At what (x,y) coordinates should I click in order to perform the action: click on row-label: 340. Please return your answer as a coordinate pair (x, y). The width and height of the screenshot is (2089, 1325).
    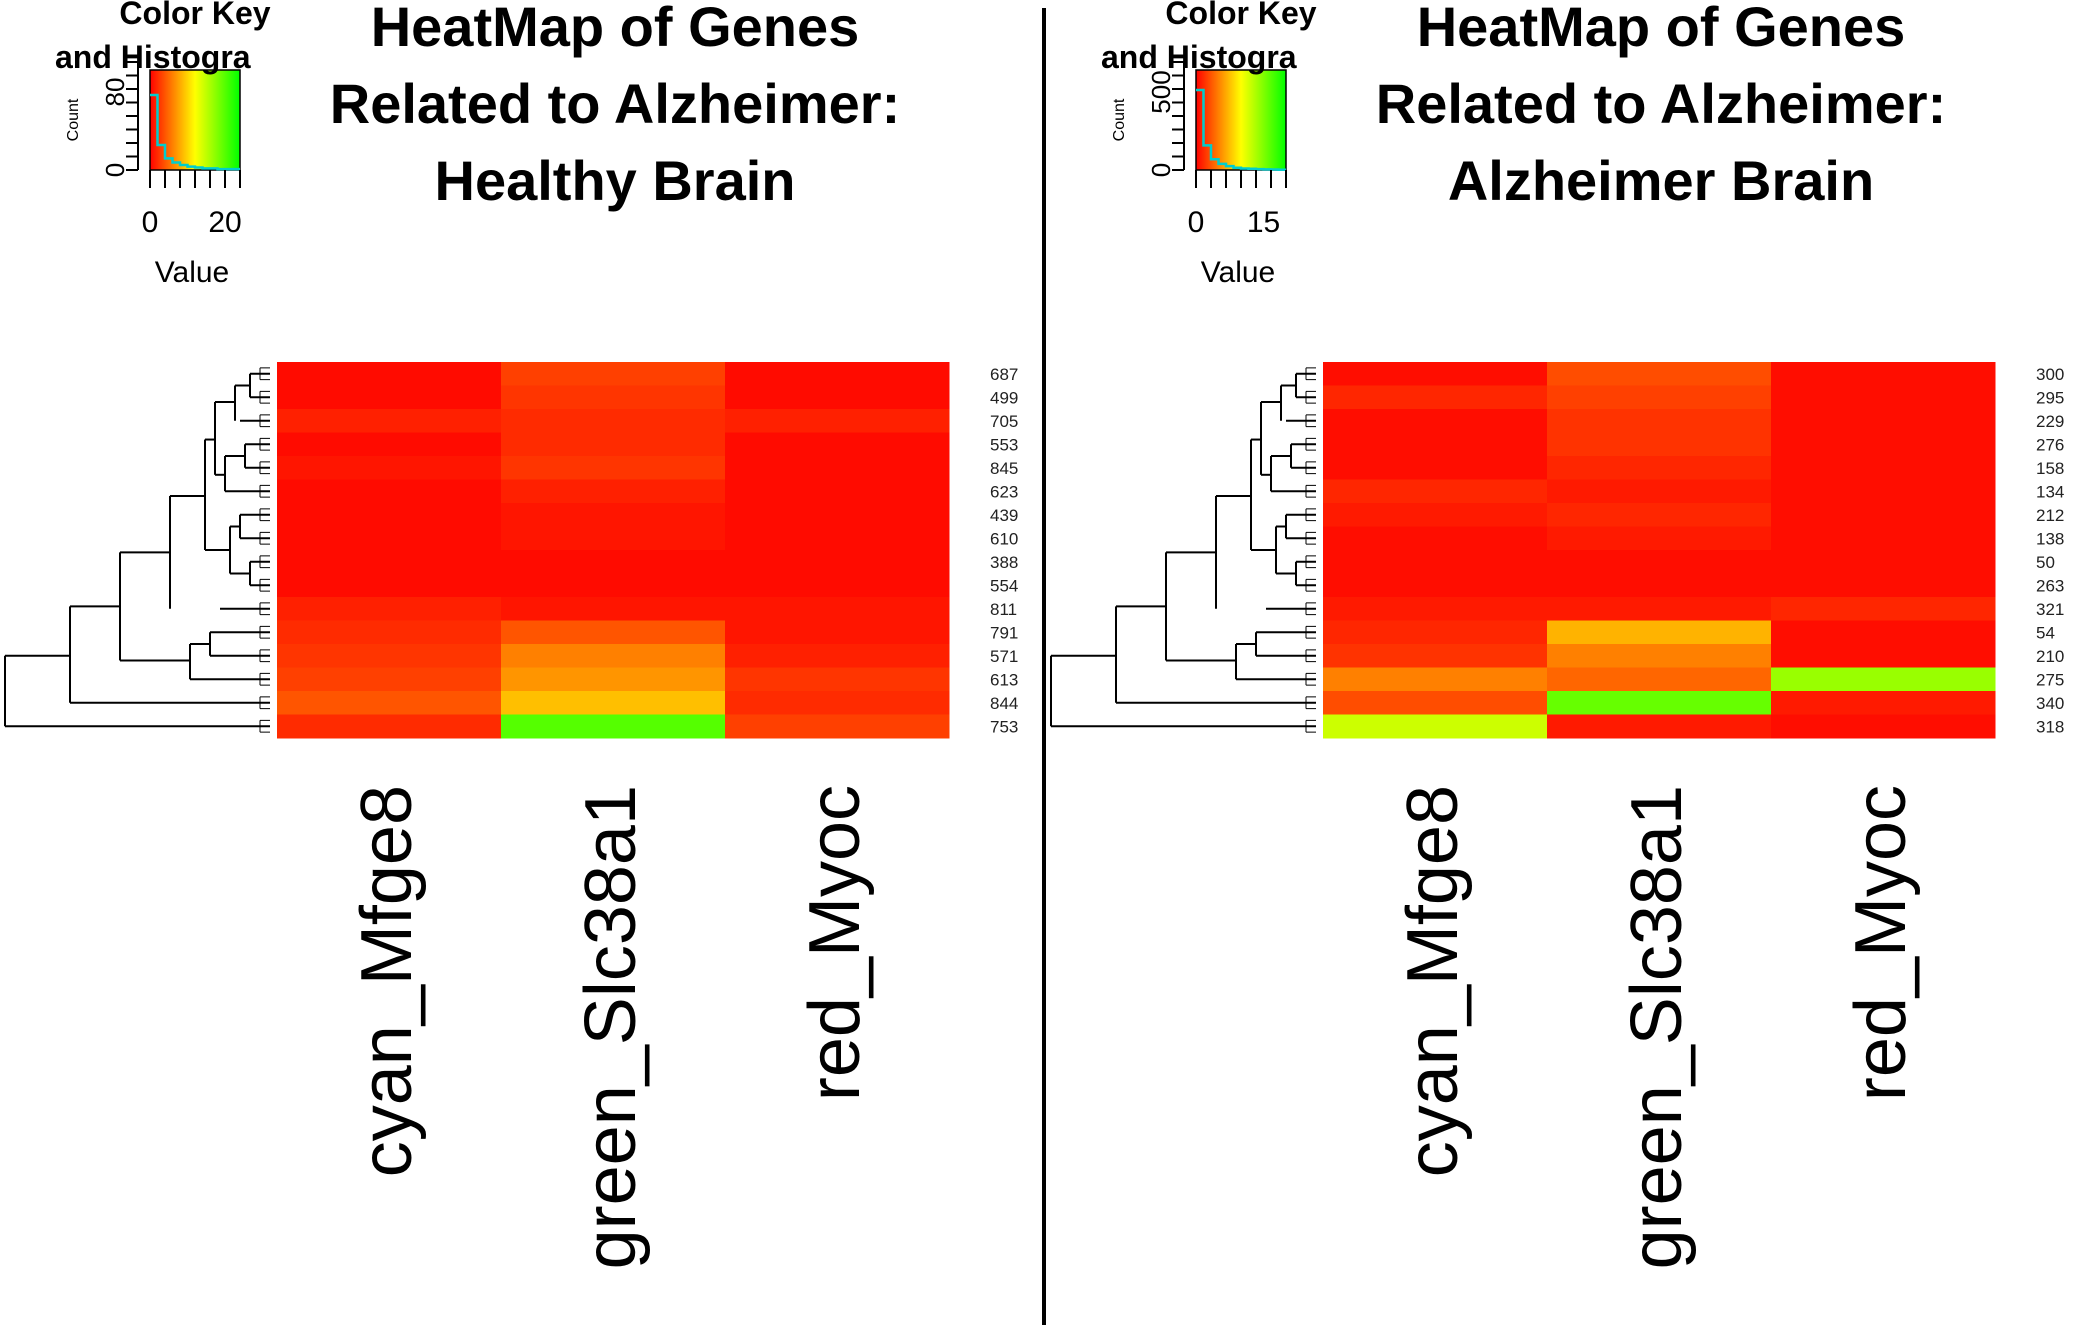
    Looking at the image, I should click on (2050, 703).